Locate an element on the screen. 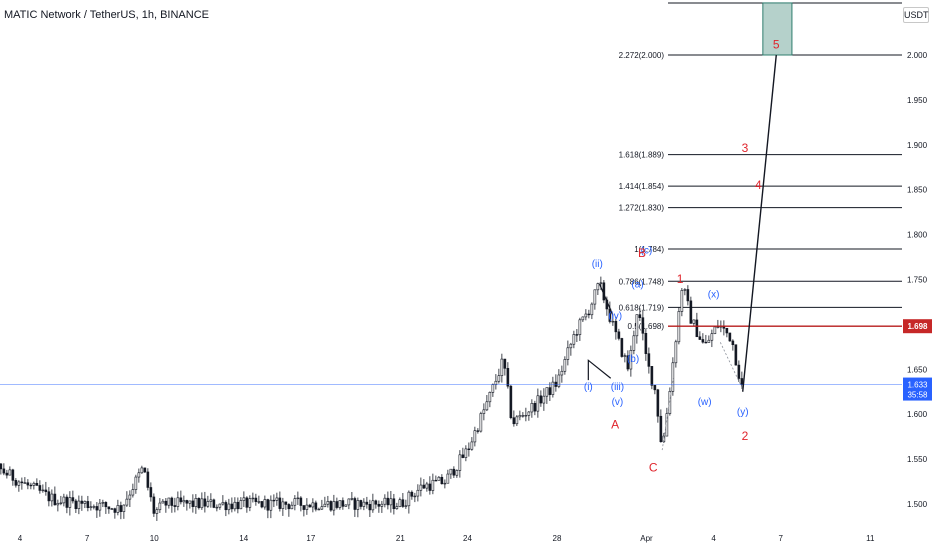  wave-connector is located at coordinates (599, 370).